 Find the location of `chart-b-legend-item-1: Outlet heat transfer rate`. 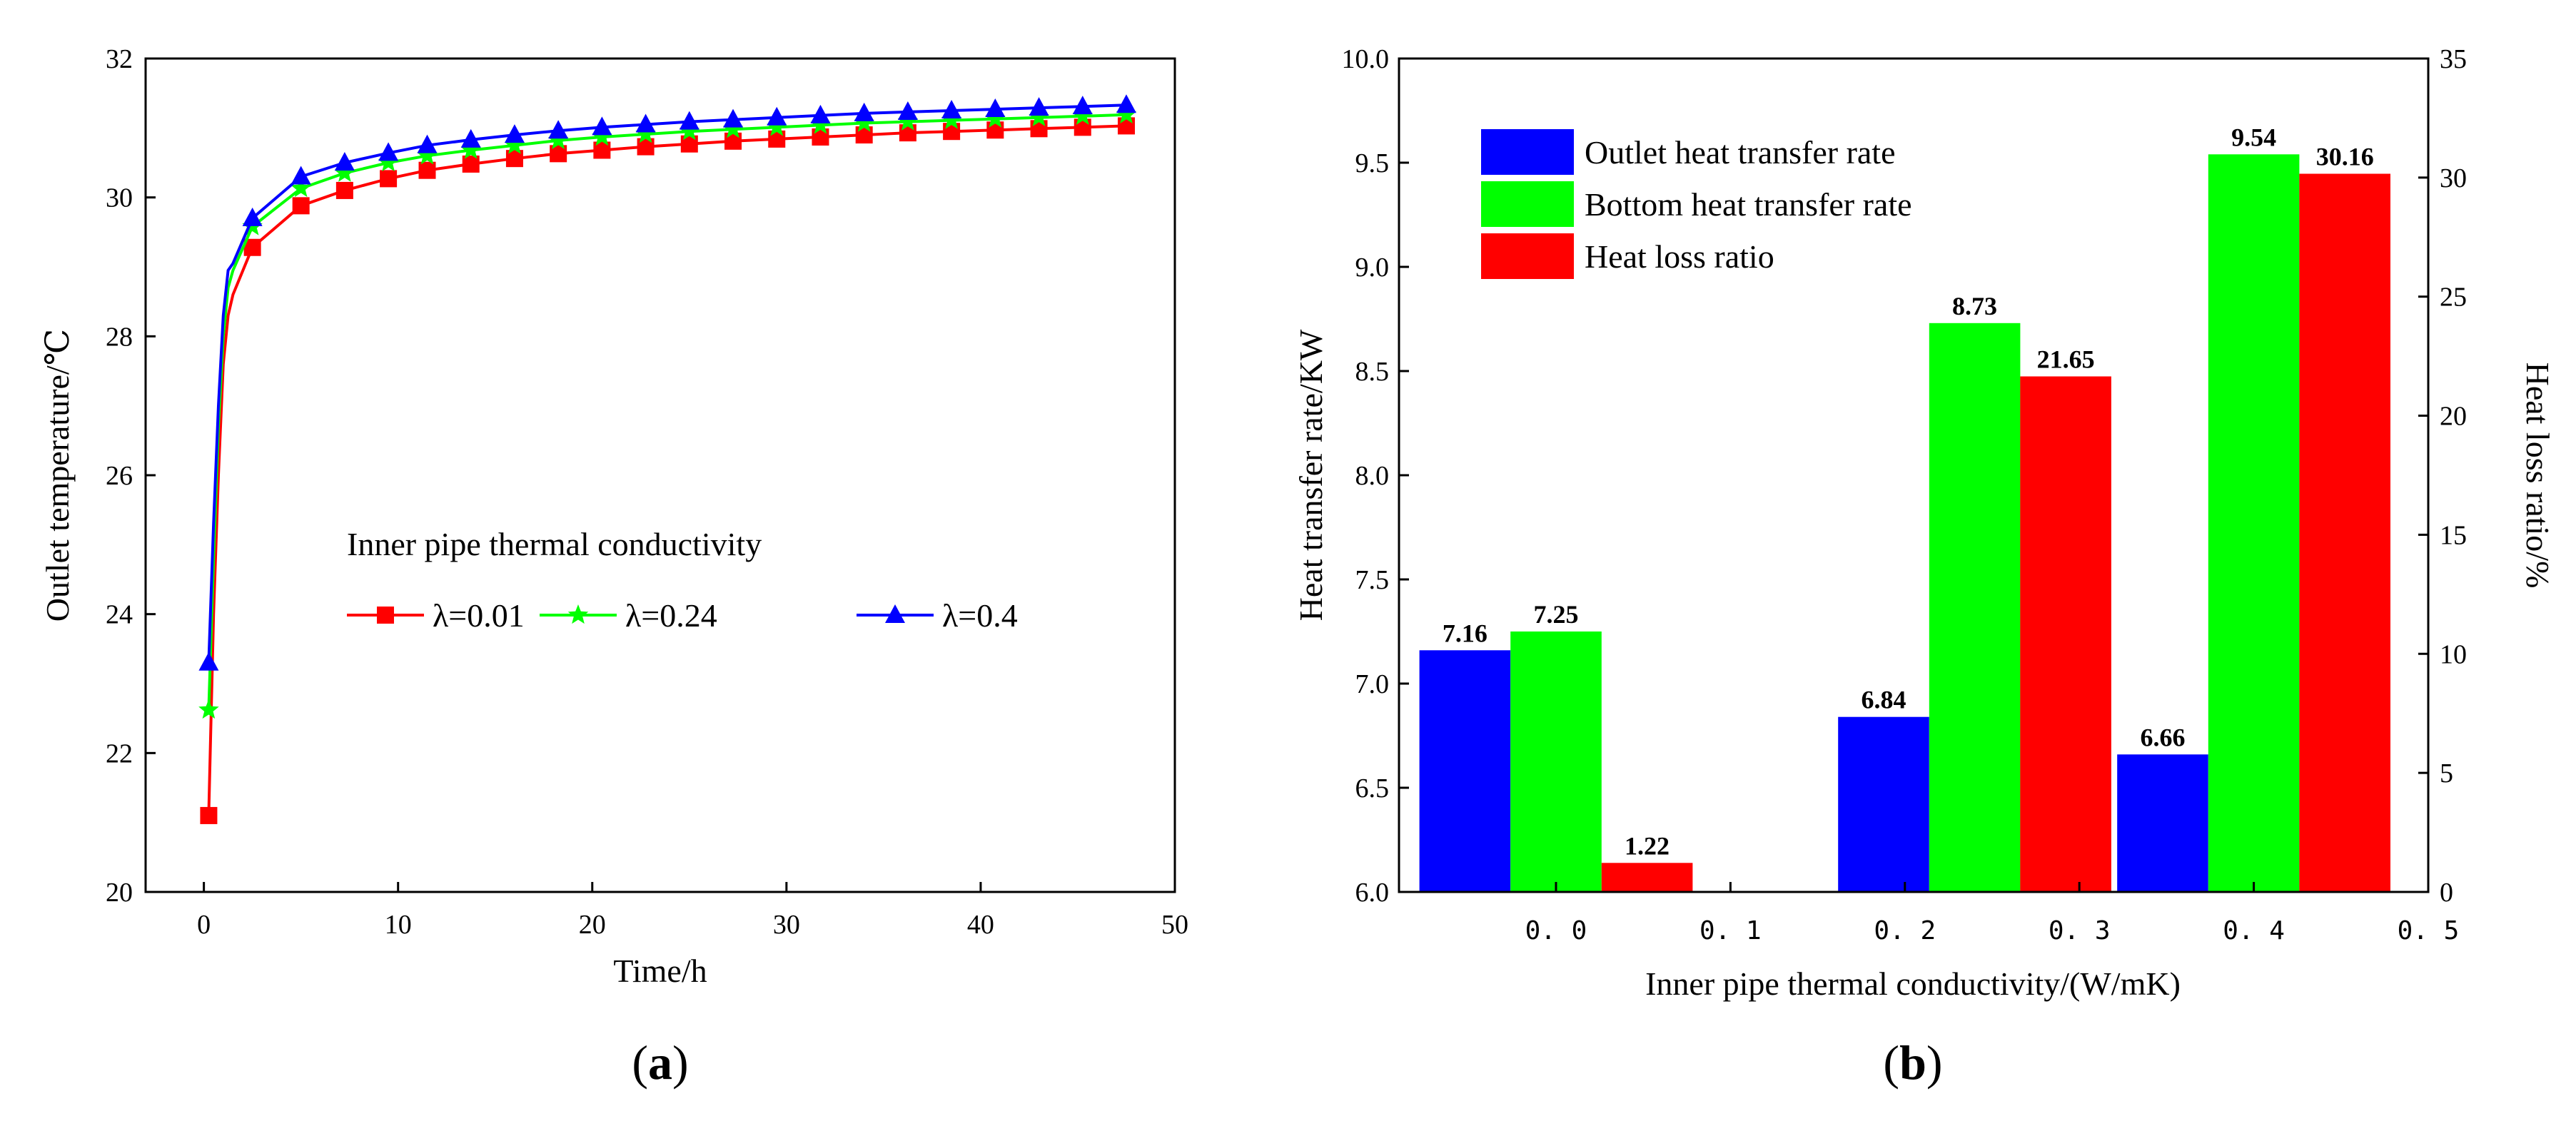

chart-b-legend-item-1: Outlet heat transfer rate is located at coordinates (1688, 152).